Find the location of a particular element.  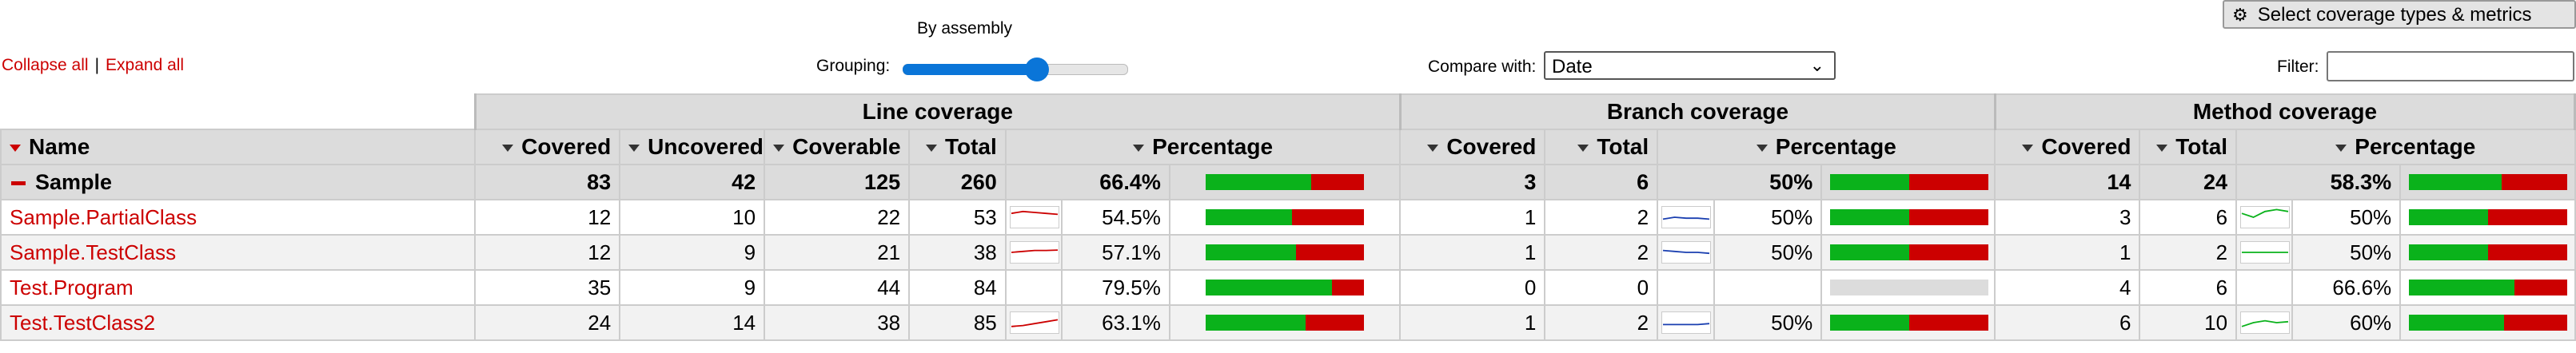

method-covered-cell: 1 is located at coordinates (2067, 252).